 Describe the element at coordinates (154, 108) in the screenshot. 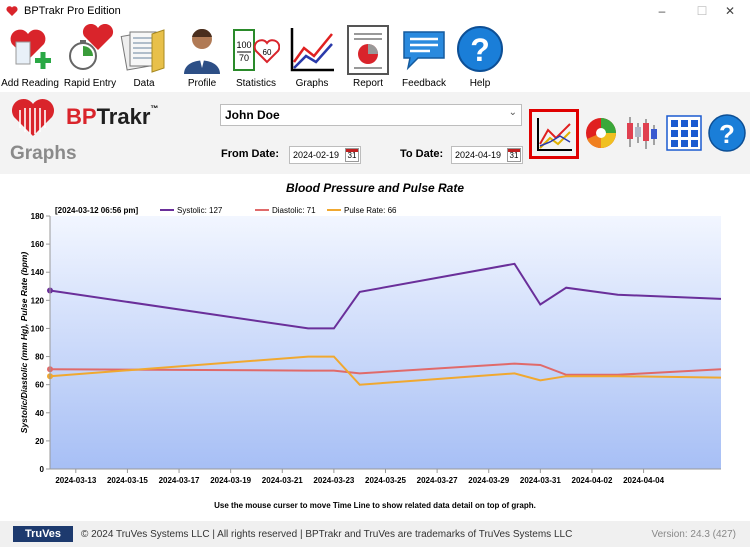

I see `logo-tm: ™` at that location.